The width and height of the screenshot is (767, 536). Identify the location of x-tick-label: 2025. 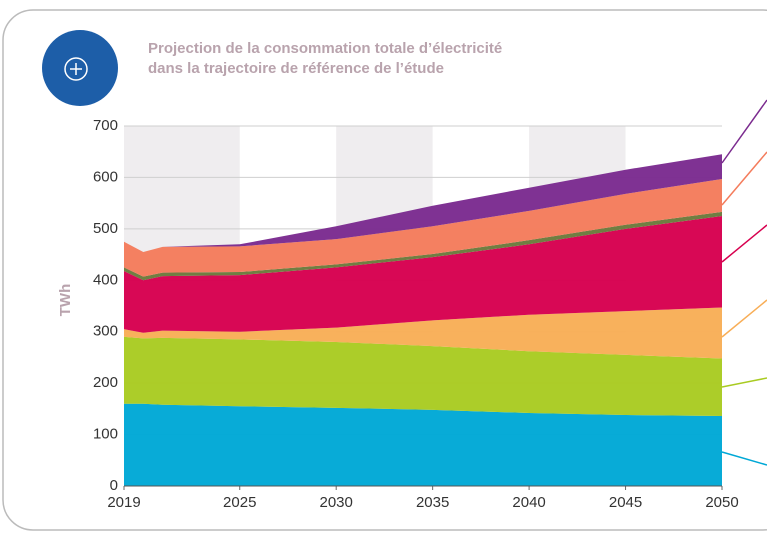
(239, 502).